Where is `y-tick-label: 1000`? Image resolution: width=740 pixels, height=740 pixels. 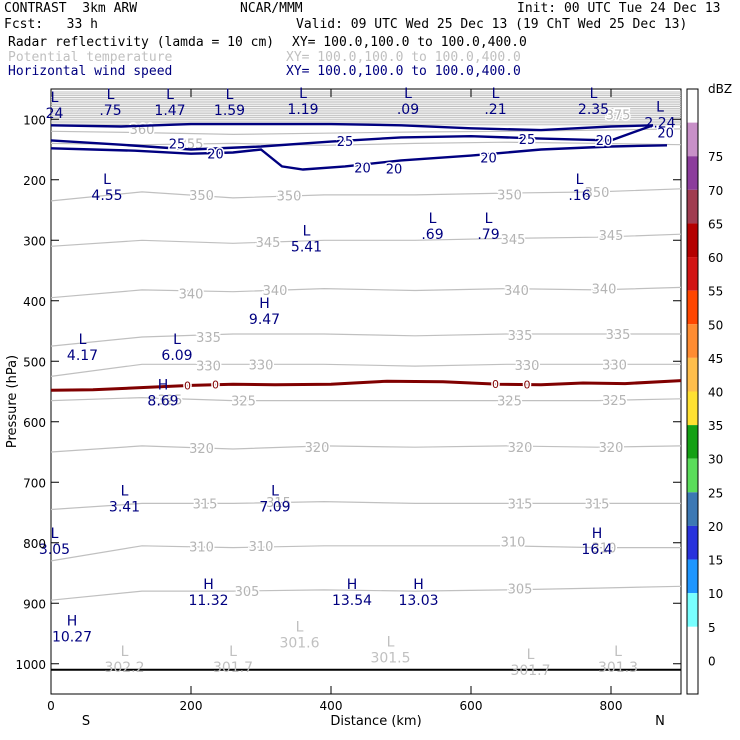
y-tick-label: 1000 is located at coordinates (30, 665).